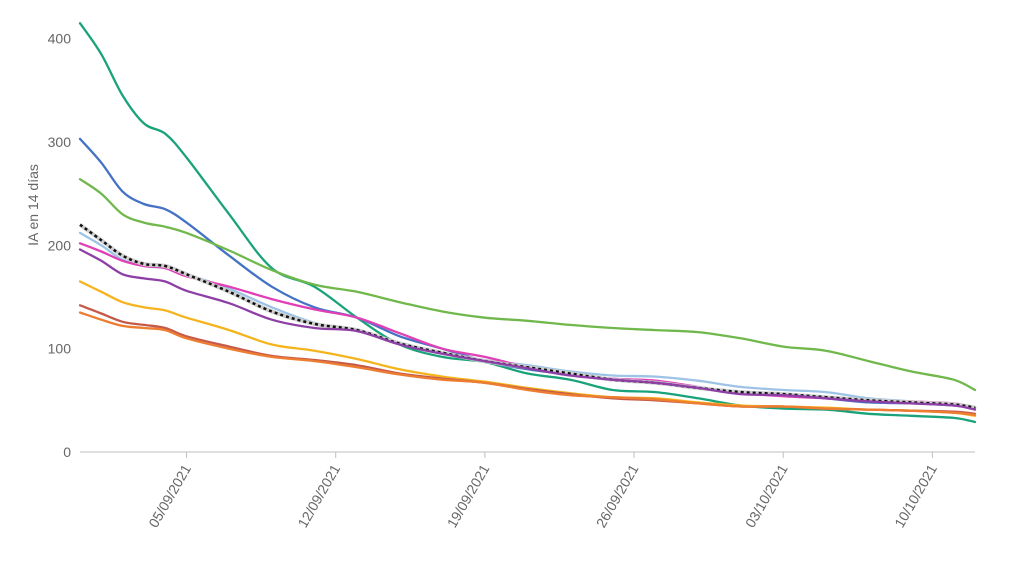  I want to click on y-axis-title: IA en 14 días, so click(33, 205).